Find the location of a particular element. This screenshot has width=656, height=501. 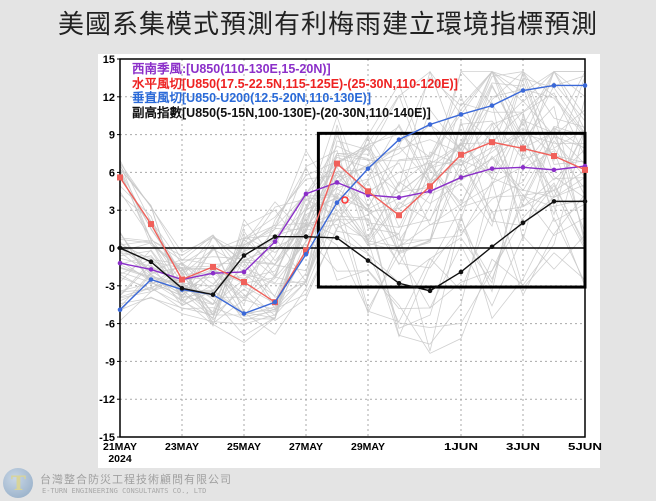

company-name-en: E-TURN ENGINEERING CONSULTANTS CO., LTD is located at coordinates (124, 491).